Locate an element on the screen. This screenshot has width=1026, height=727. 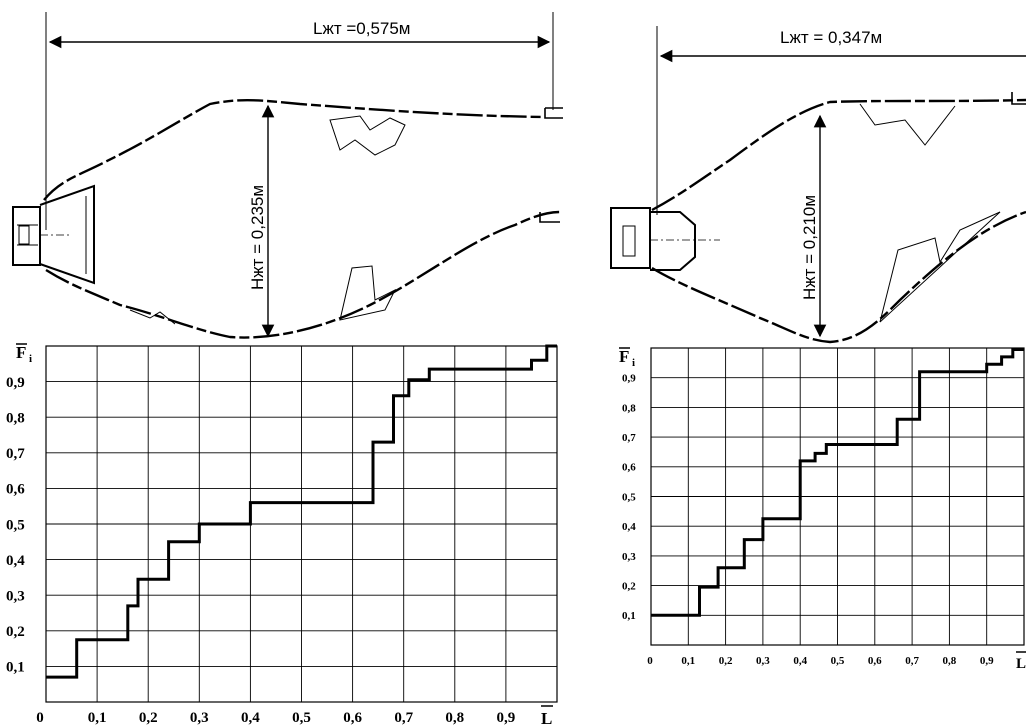
left-y-tick-label: 0,3 is located at coordinates (15, 596).